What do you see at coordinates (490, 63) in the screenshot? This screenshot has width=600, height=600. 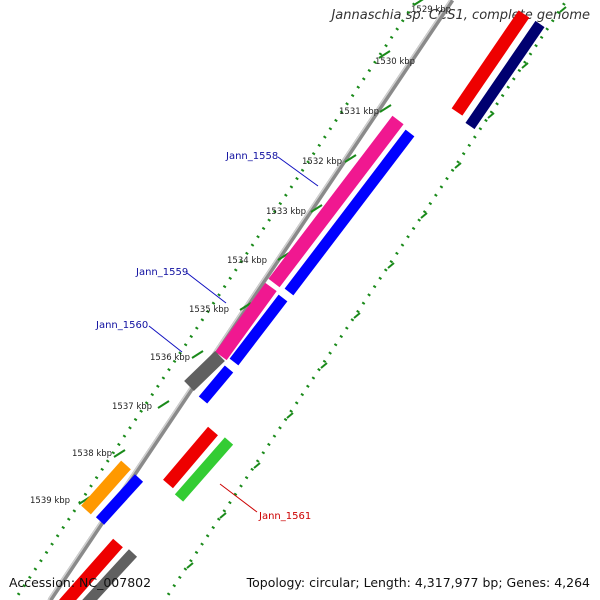 I see `gene-feature-red-top` at bounding box center [490, 63].